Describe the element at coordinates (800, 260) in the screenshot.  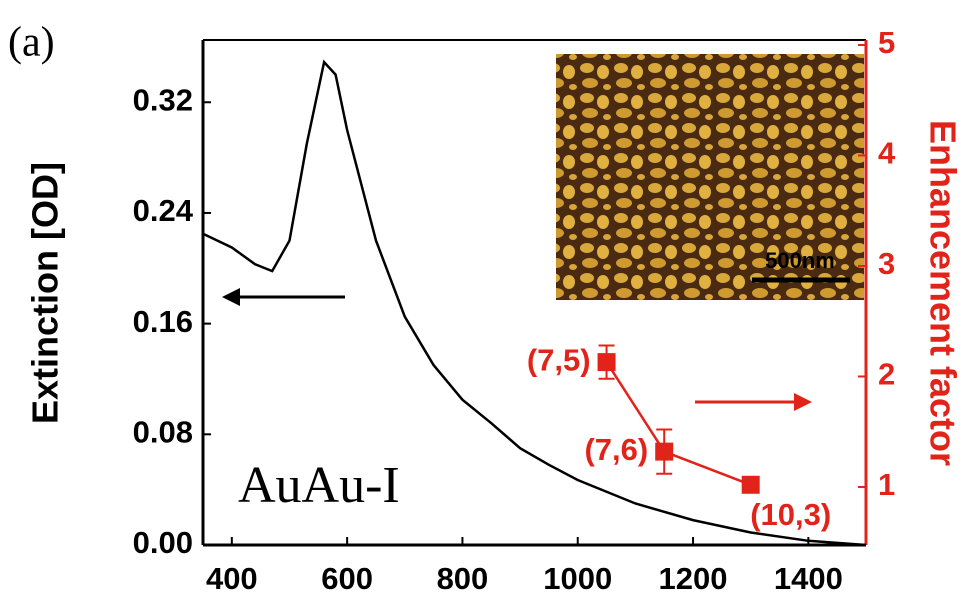
I see `scale-label: 500nm` at that location.